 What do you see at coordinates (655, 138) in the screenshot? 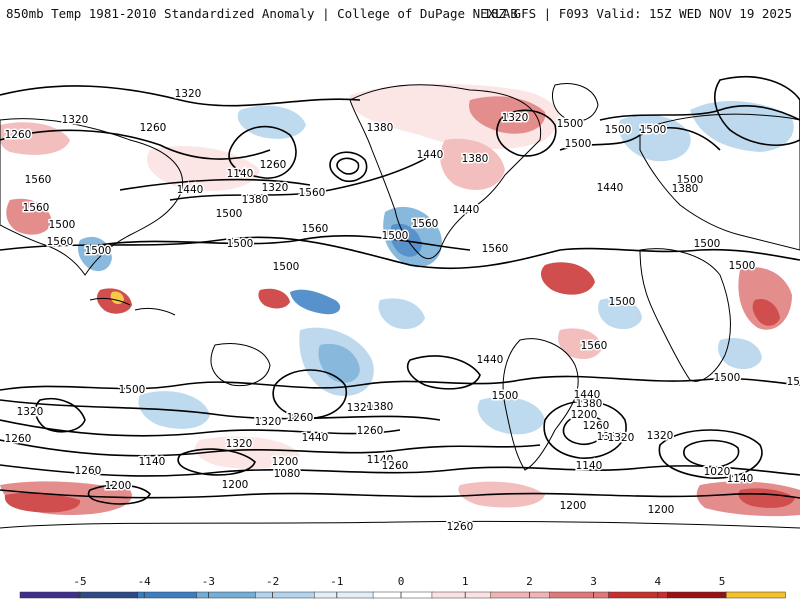
I see `cold-anomaly-north-atlantic` at bounding box center [655, 138].